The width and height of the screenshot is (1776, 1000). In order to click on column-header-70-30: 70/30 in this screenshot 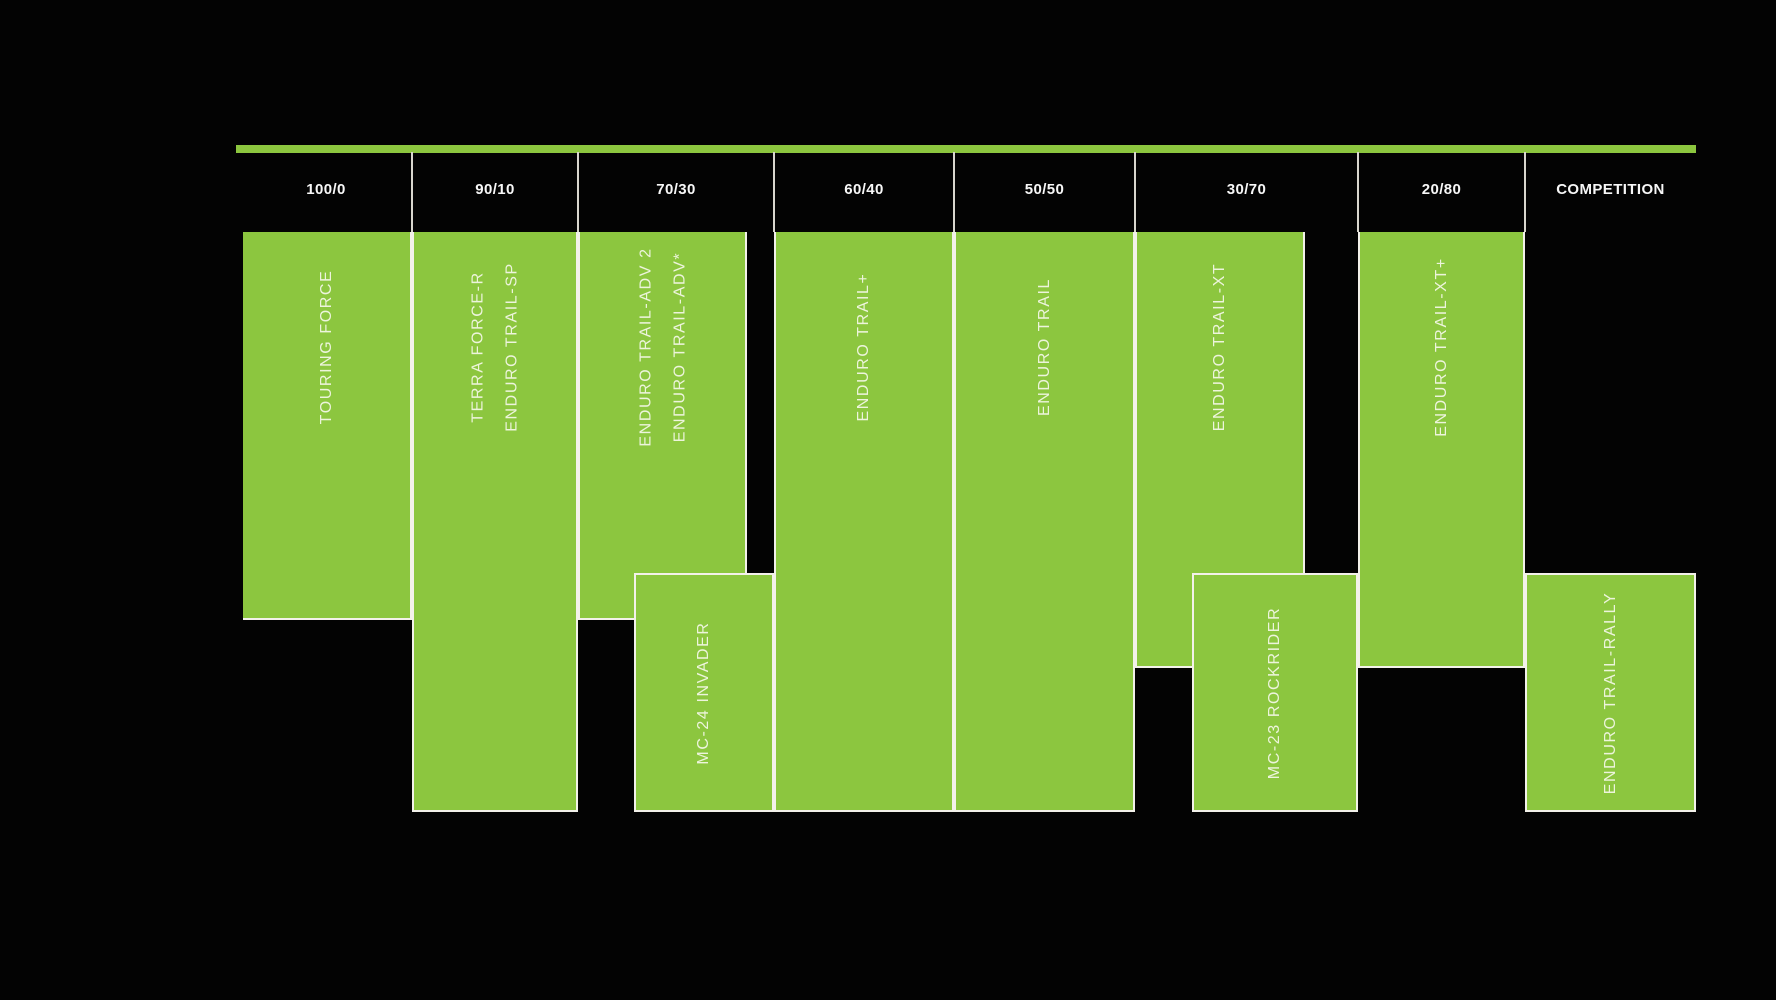, I will do `click(676, 189)`.